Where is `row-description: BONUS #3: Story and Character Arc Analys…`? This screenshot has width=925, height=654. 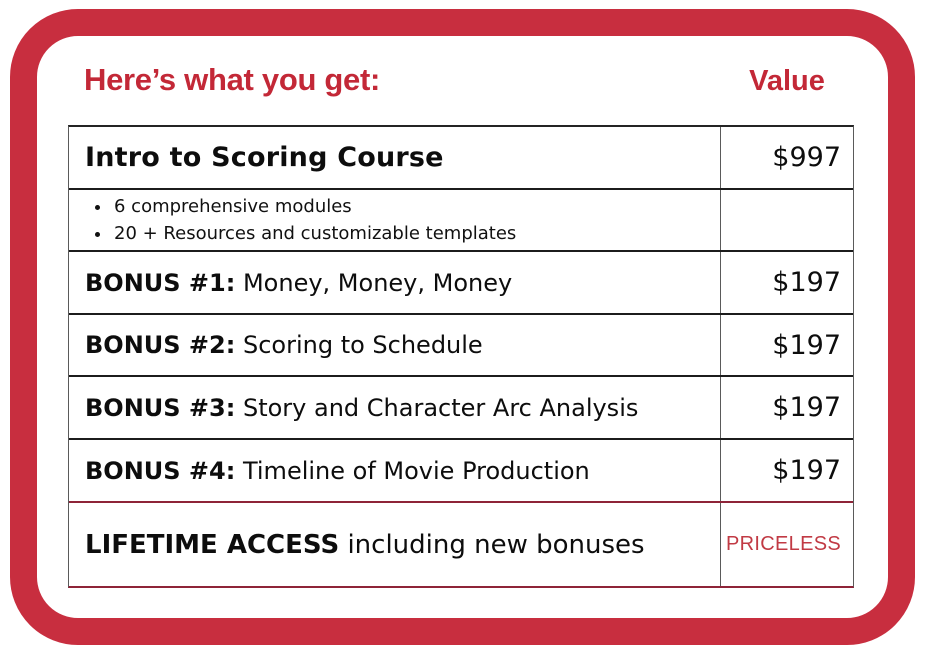
row-description: BONUS #3: Story and Character Arc Analys… is located at coordinates (394, 407).